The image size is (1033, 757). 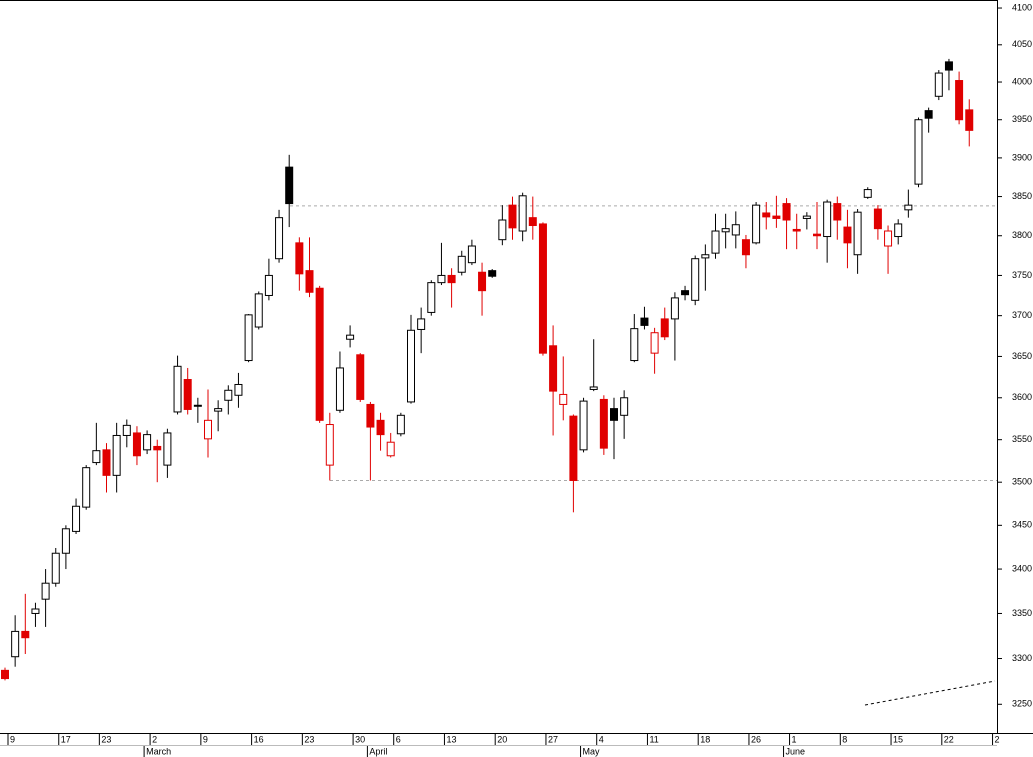 I want to click on month-label: May, so click(x=592, y=751).